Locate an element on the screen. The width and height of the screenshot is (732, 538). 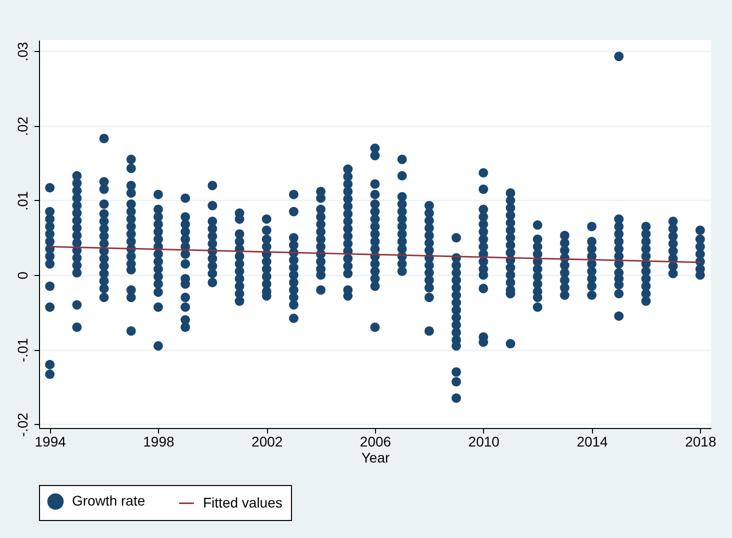
x-tick-label: 2006 is located at coordinates (376, 442).